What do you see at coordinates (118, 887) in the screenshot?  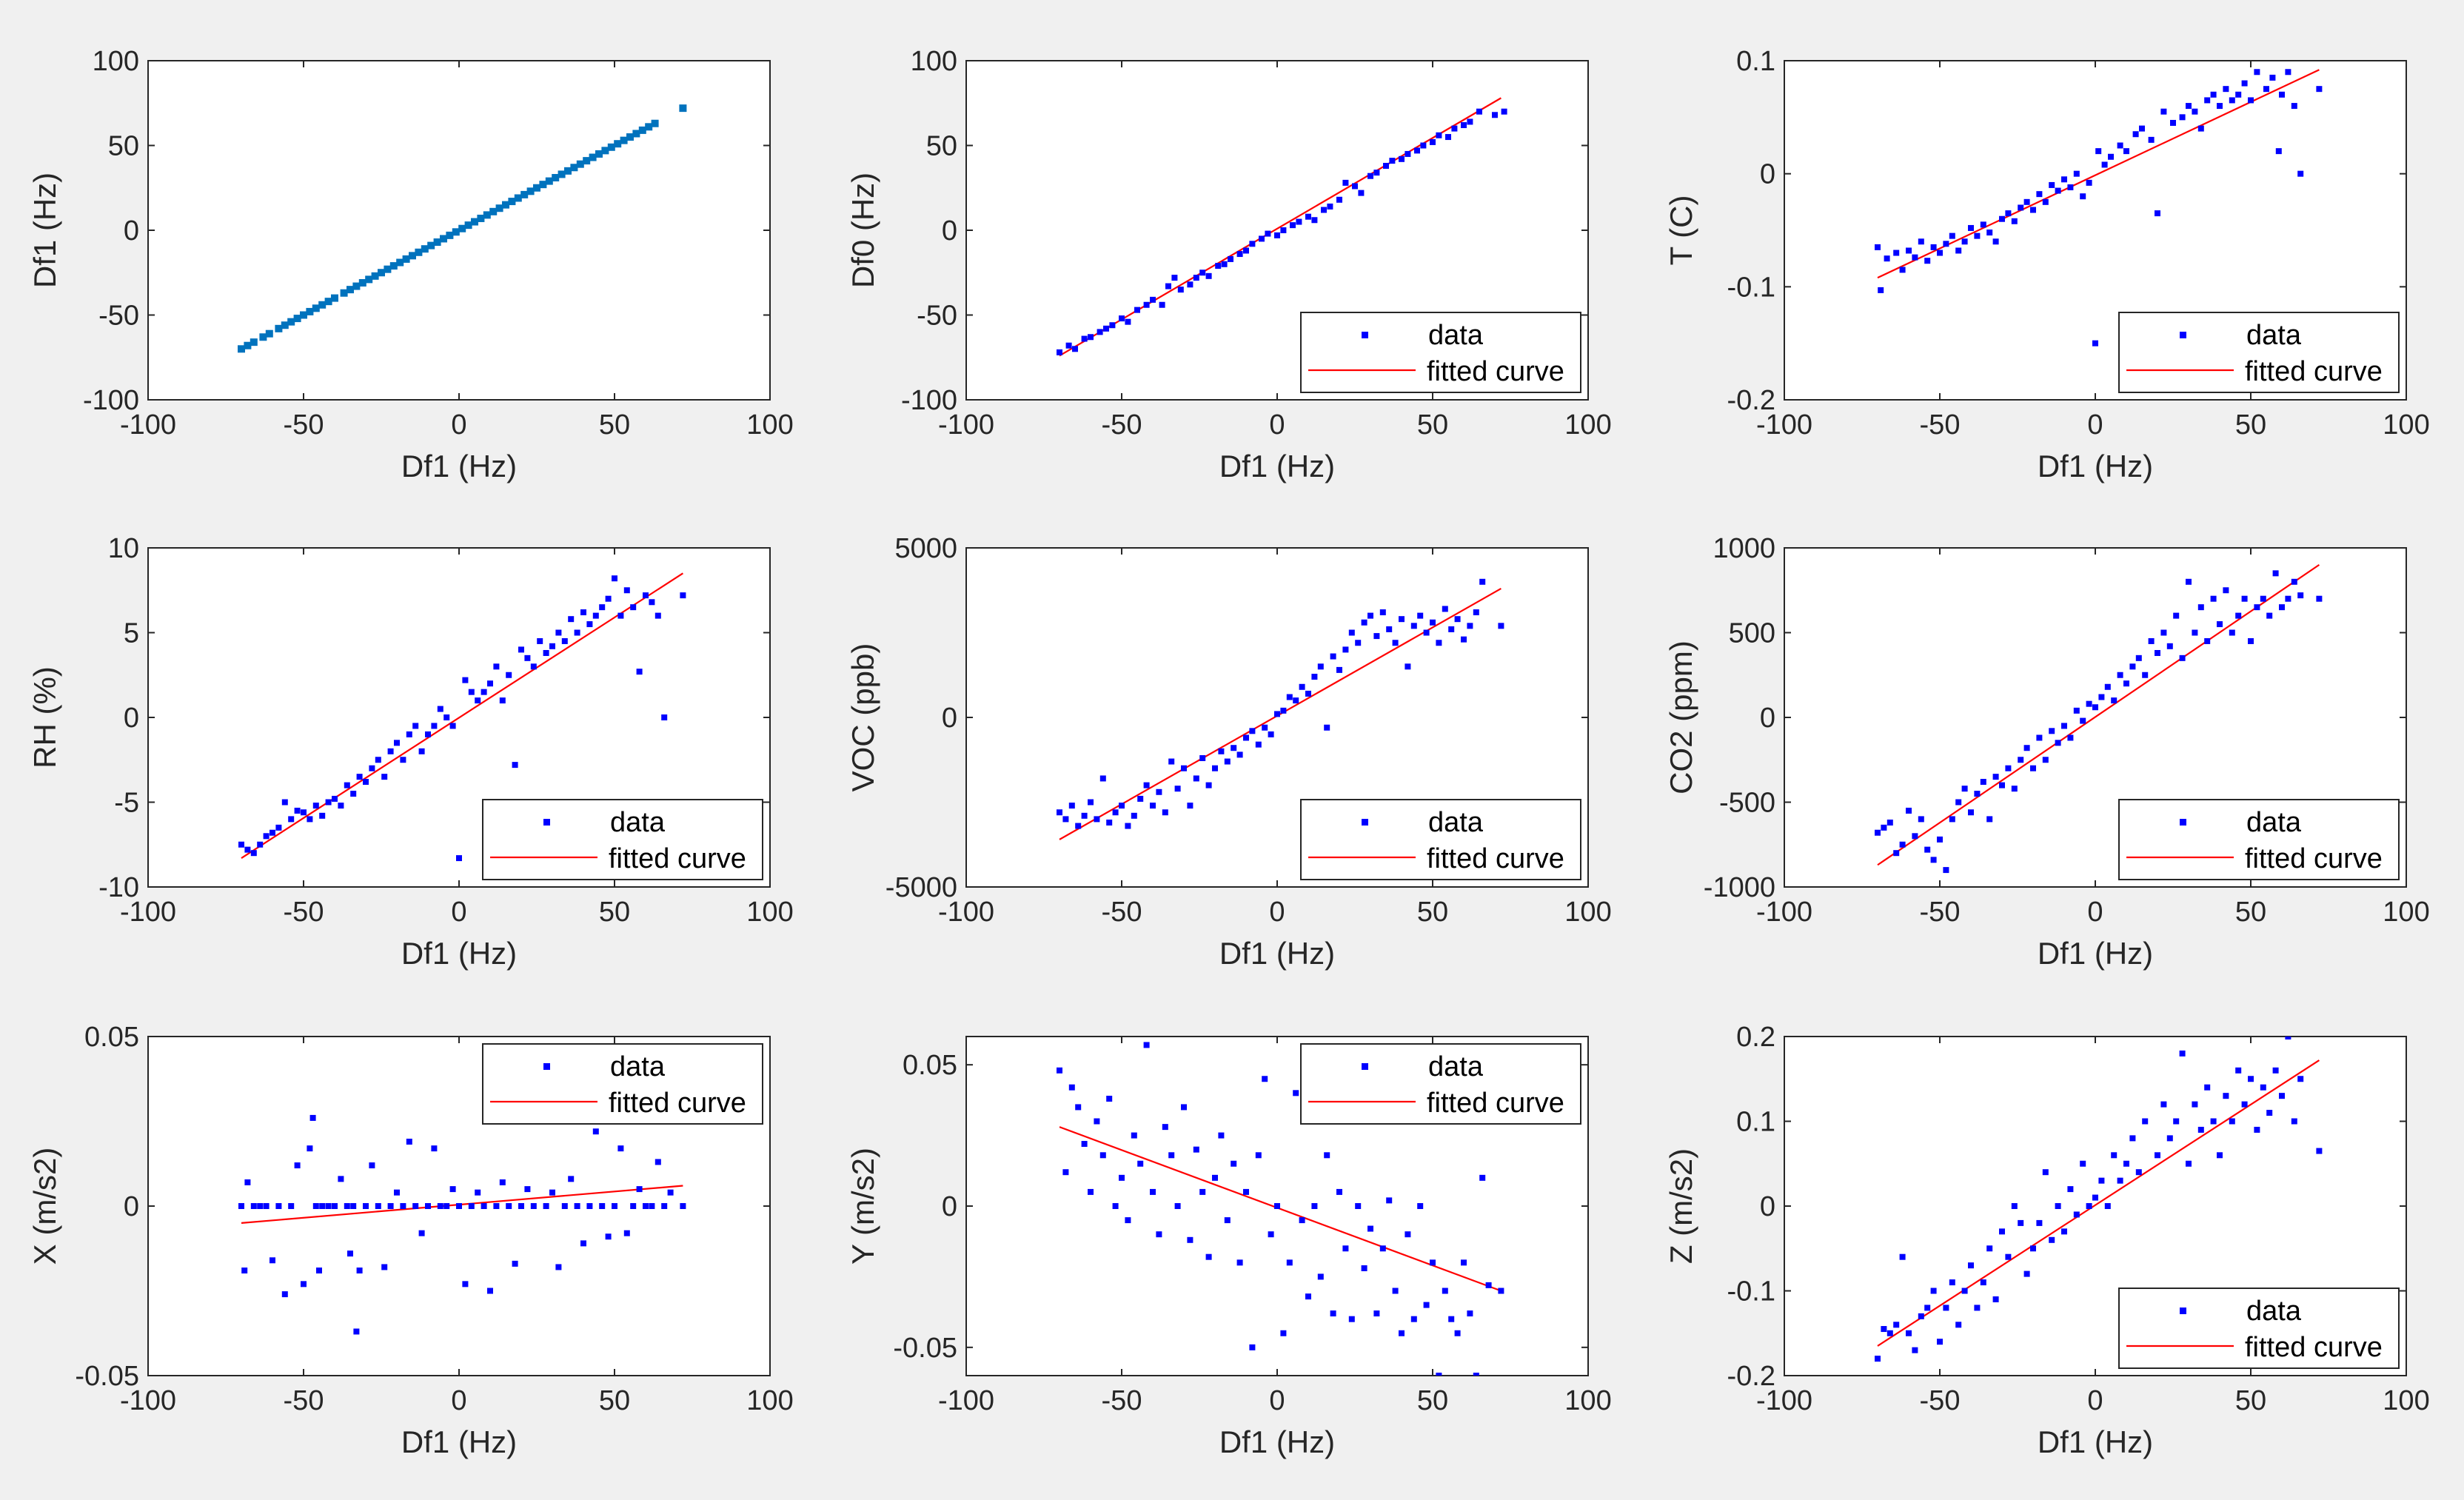 I see `y-tick-label: -10` at bounding box center [118, 887].